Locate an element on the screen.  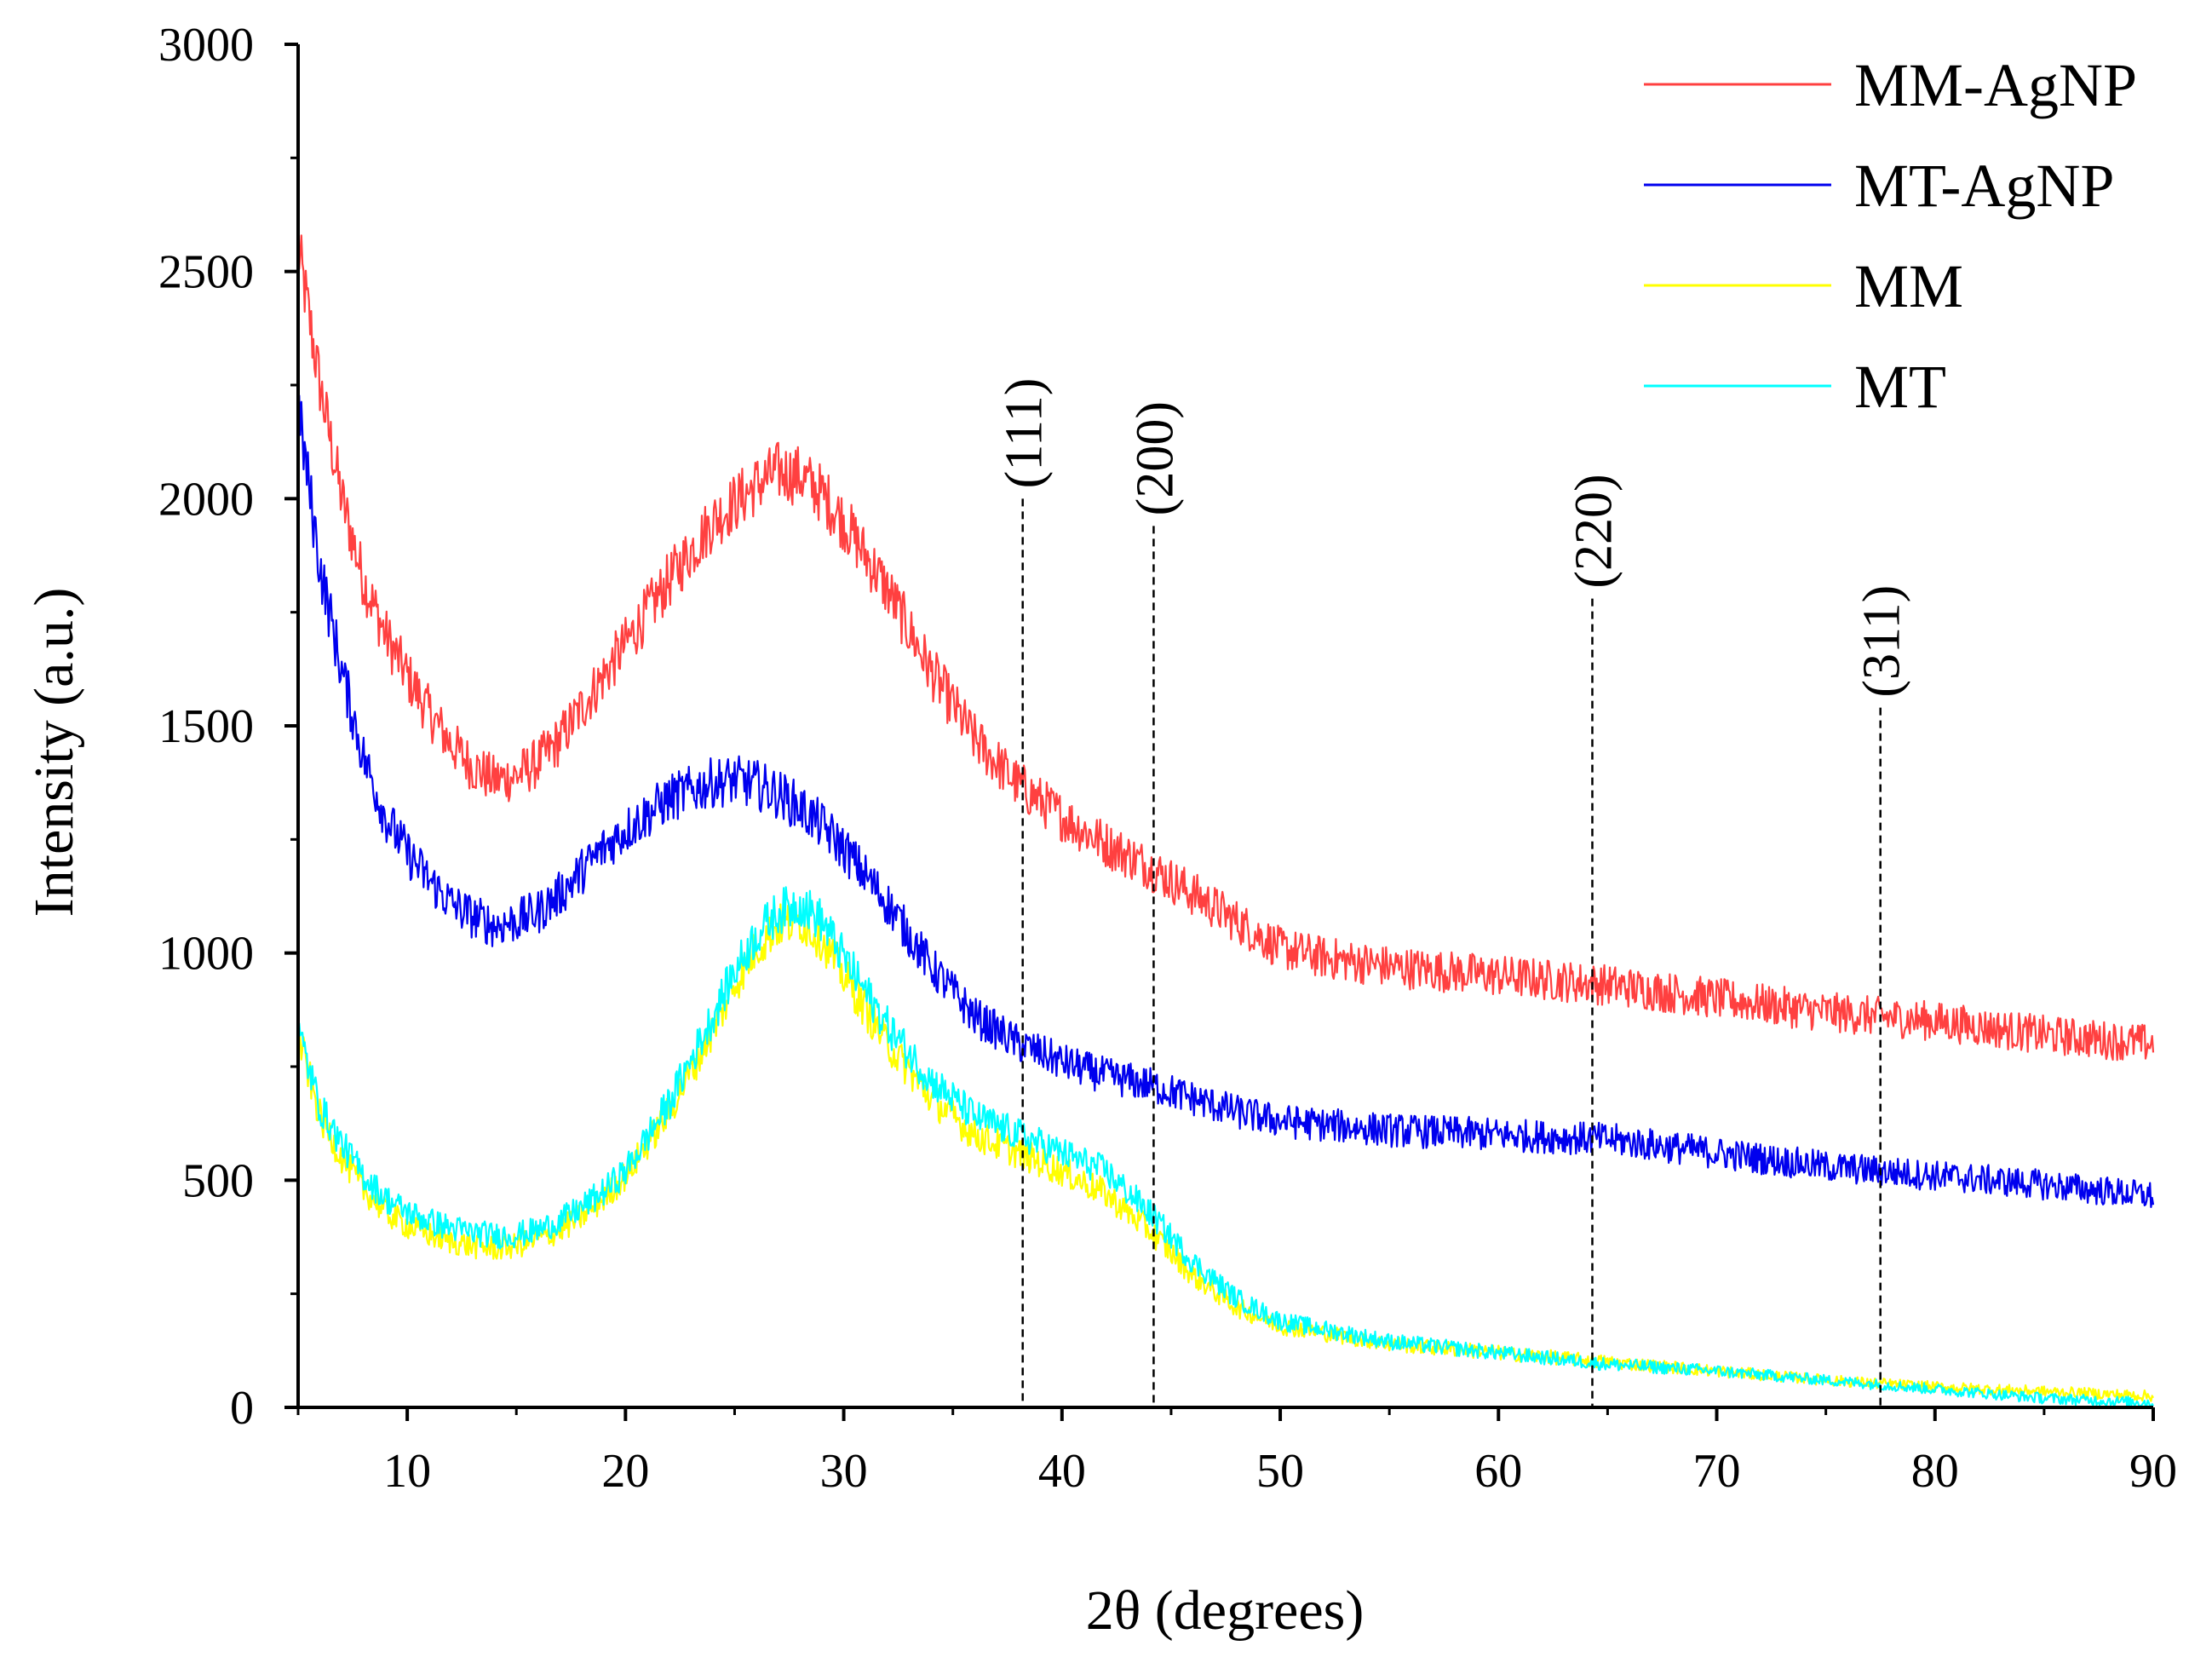
x-tick-label-50: 50 is located at coordinates (1280, 1471).